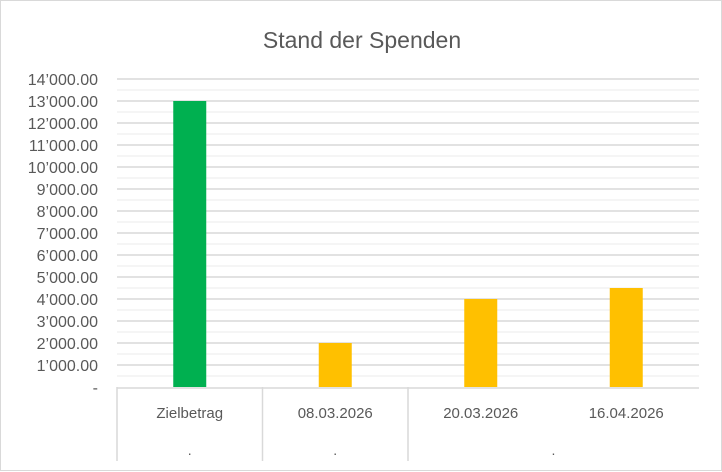  I want to click on x-tick-label: 20.03.2026, so click(480, 413).